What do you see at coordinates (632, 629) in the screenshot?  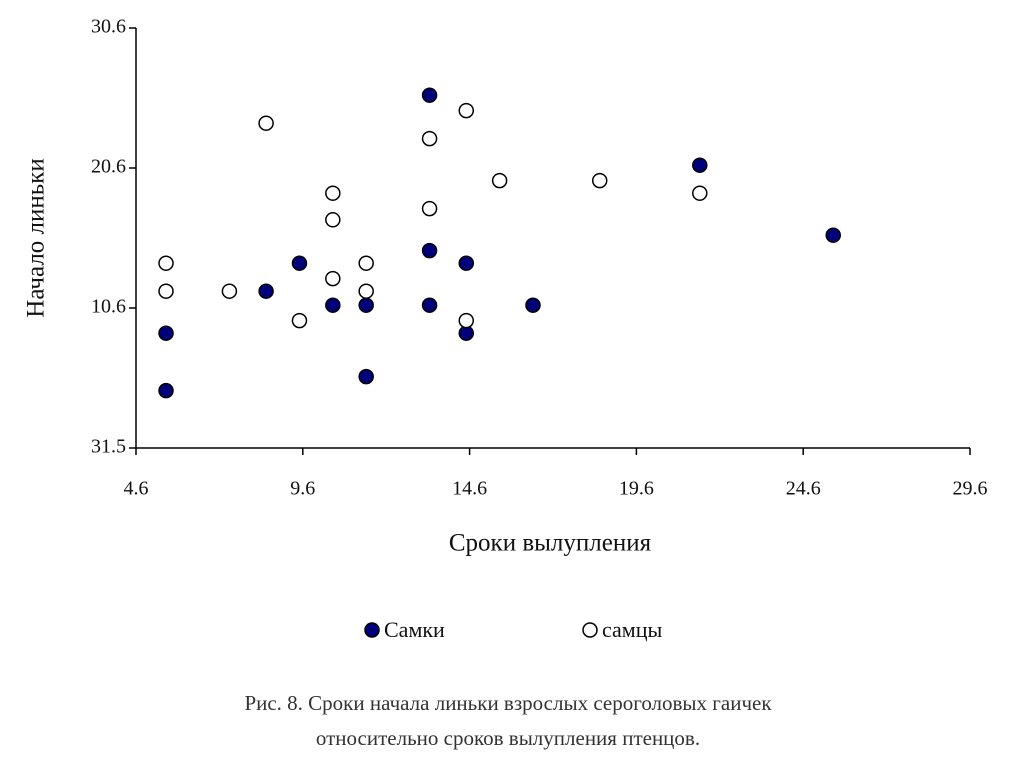 I see `legend-label: самцы` at bounding box center [632, 629].